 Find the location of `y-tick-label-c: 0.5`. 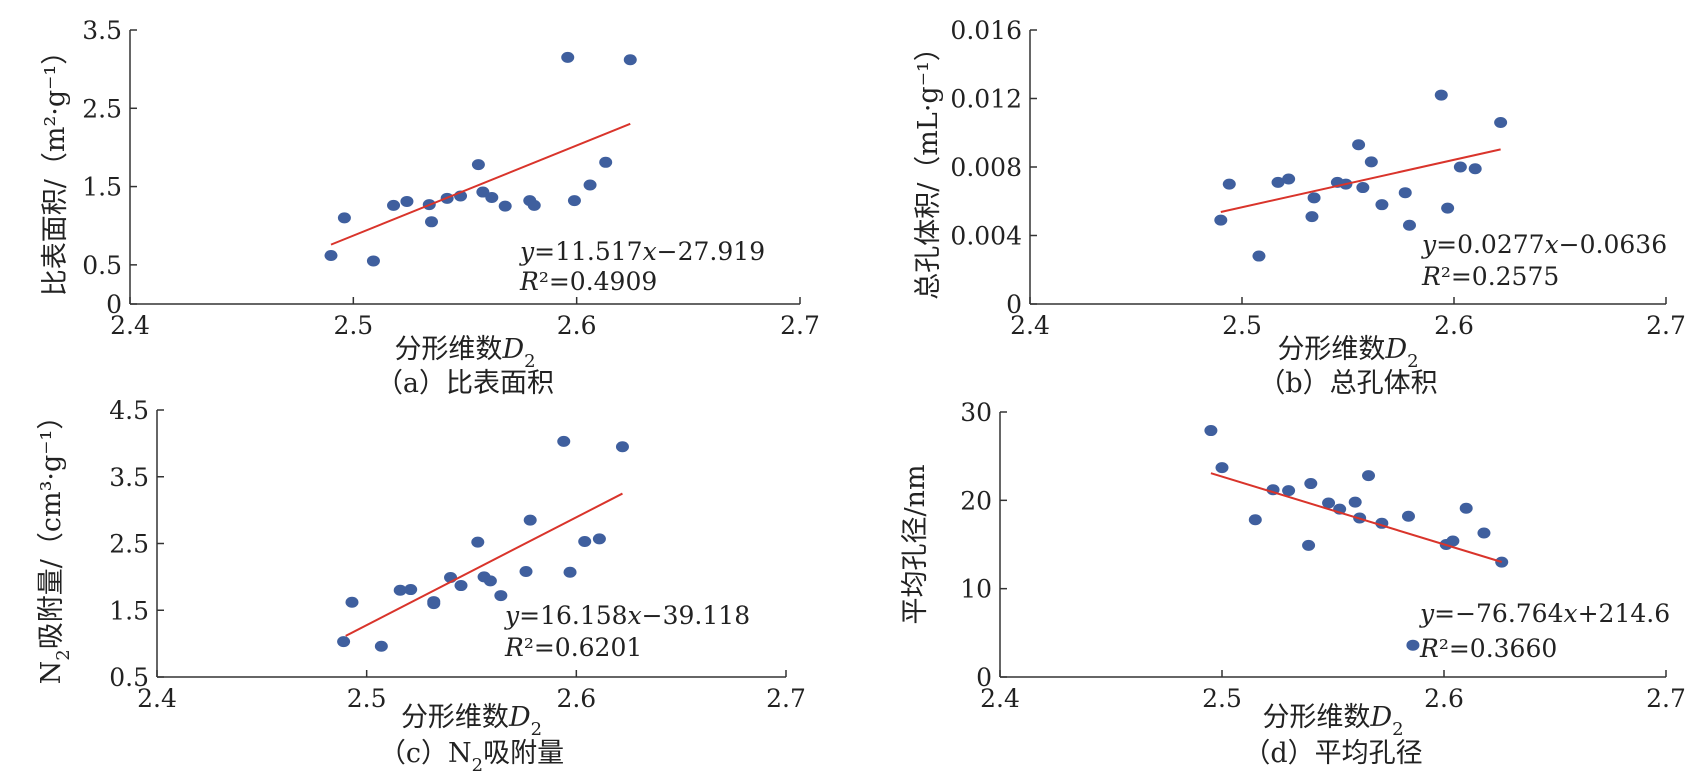

y-tick-label-c: 0.5 is located at coordinates (129, 677).